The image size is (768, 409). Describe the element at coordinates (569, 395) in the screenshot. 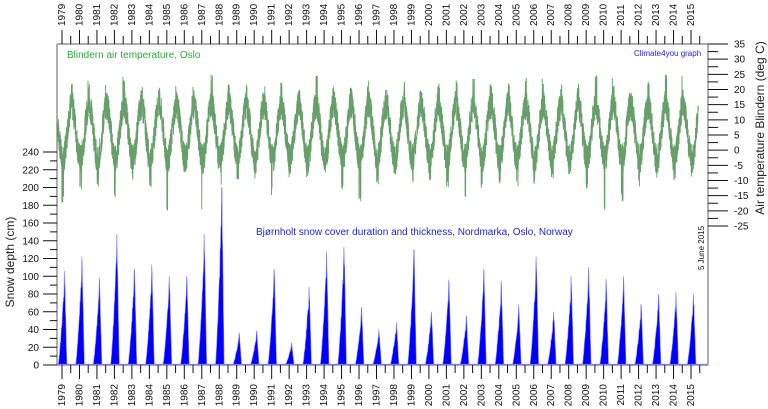

I see `bottom-year-label: 2008` at that location.